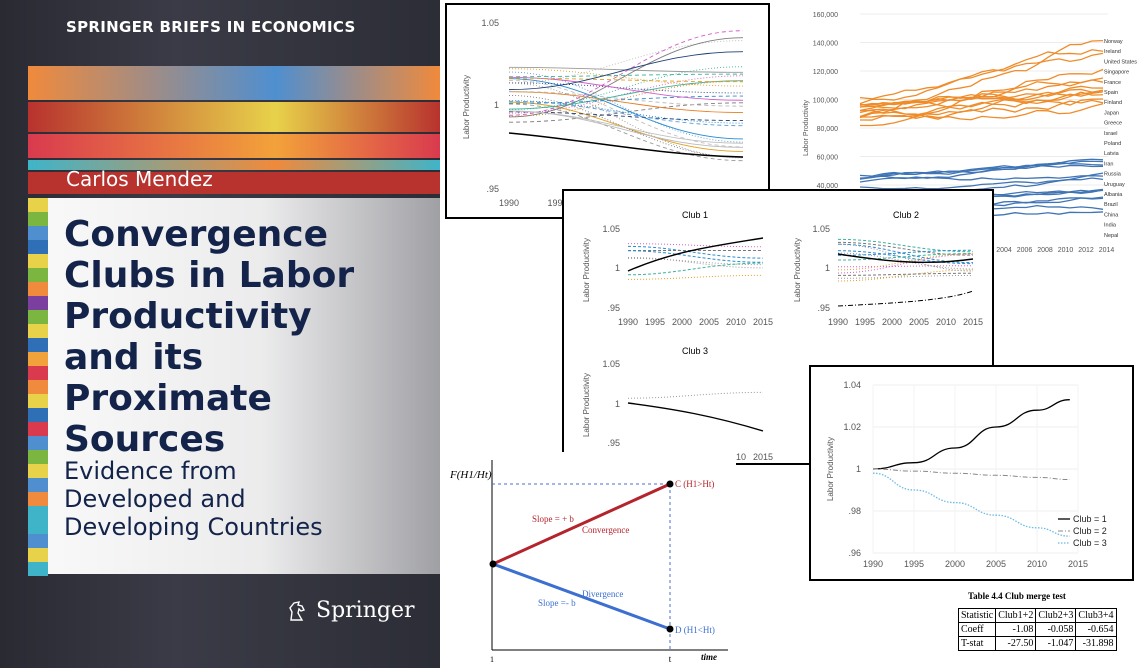 This screenshot has height=668, width=1138. Describe the element at coordinates (1082, 531) in the screenshot. I see `legend: Club = 1 Club = 2 Club = 3` at that location.